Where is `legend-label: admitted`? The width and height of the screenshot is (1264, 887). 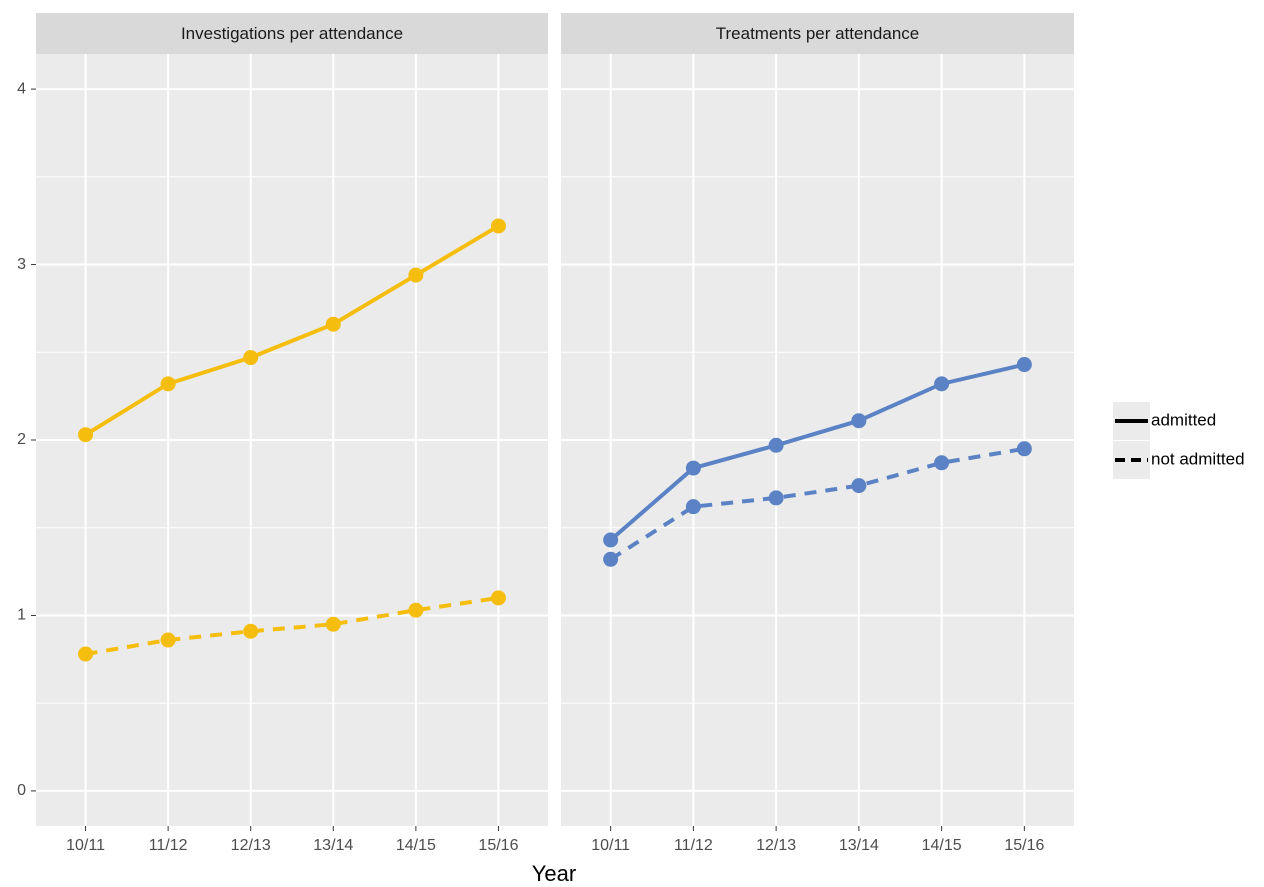
legend-label: admitted is located at coordinates (1183, 419).